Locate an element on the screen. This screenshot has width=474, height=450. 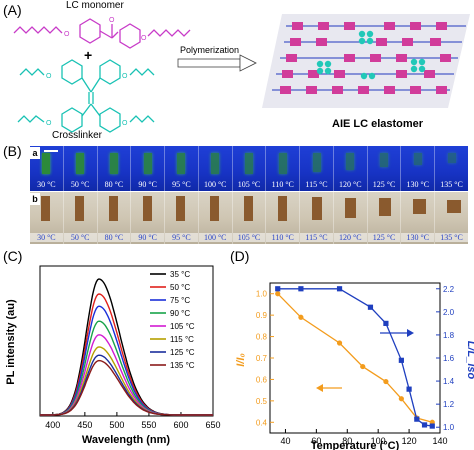
temperature-label: 95 °C is located at coordinates (181, 237).